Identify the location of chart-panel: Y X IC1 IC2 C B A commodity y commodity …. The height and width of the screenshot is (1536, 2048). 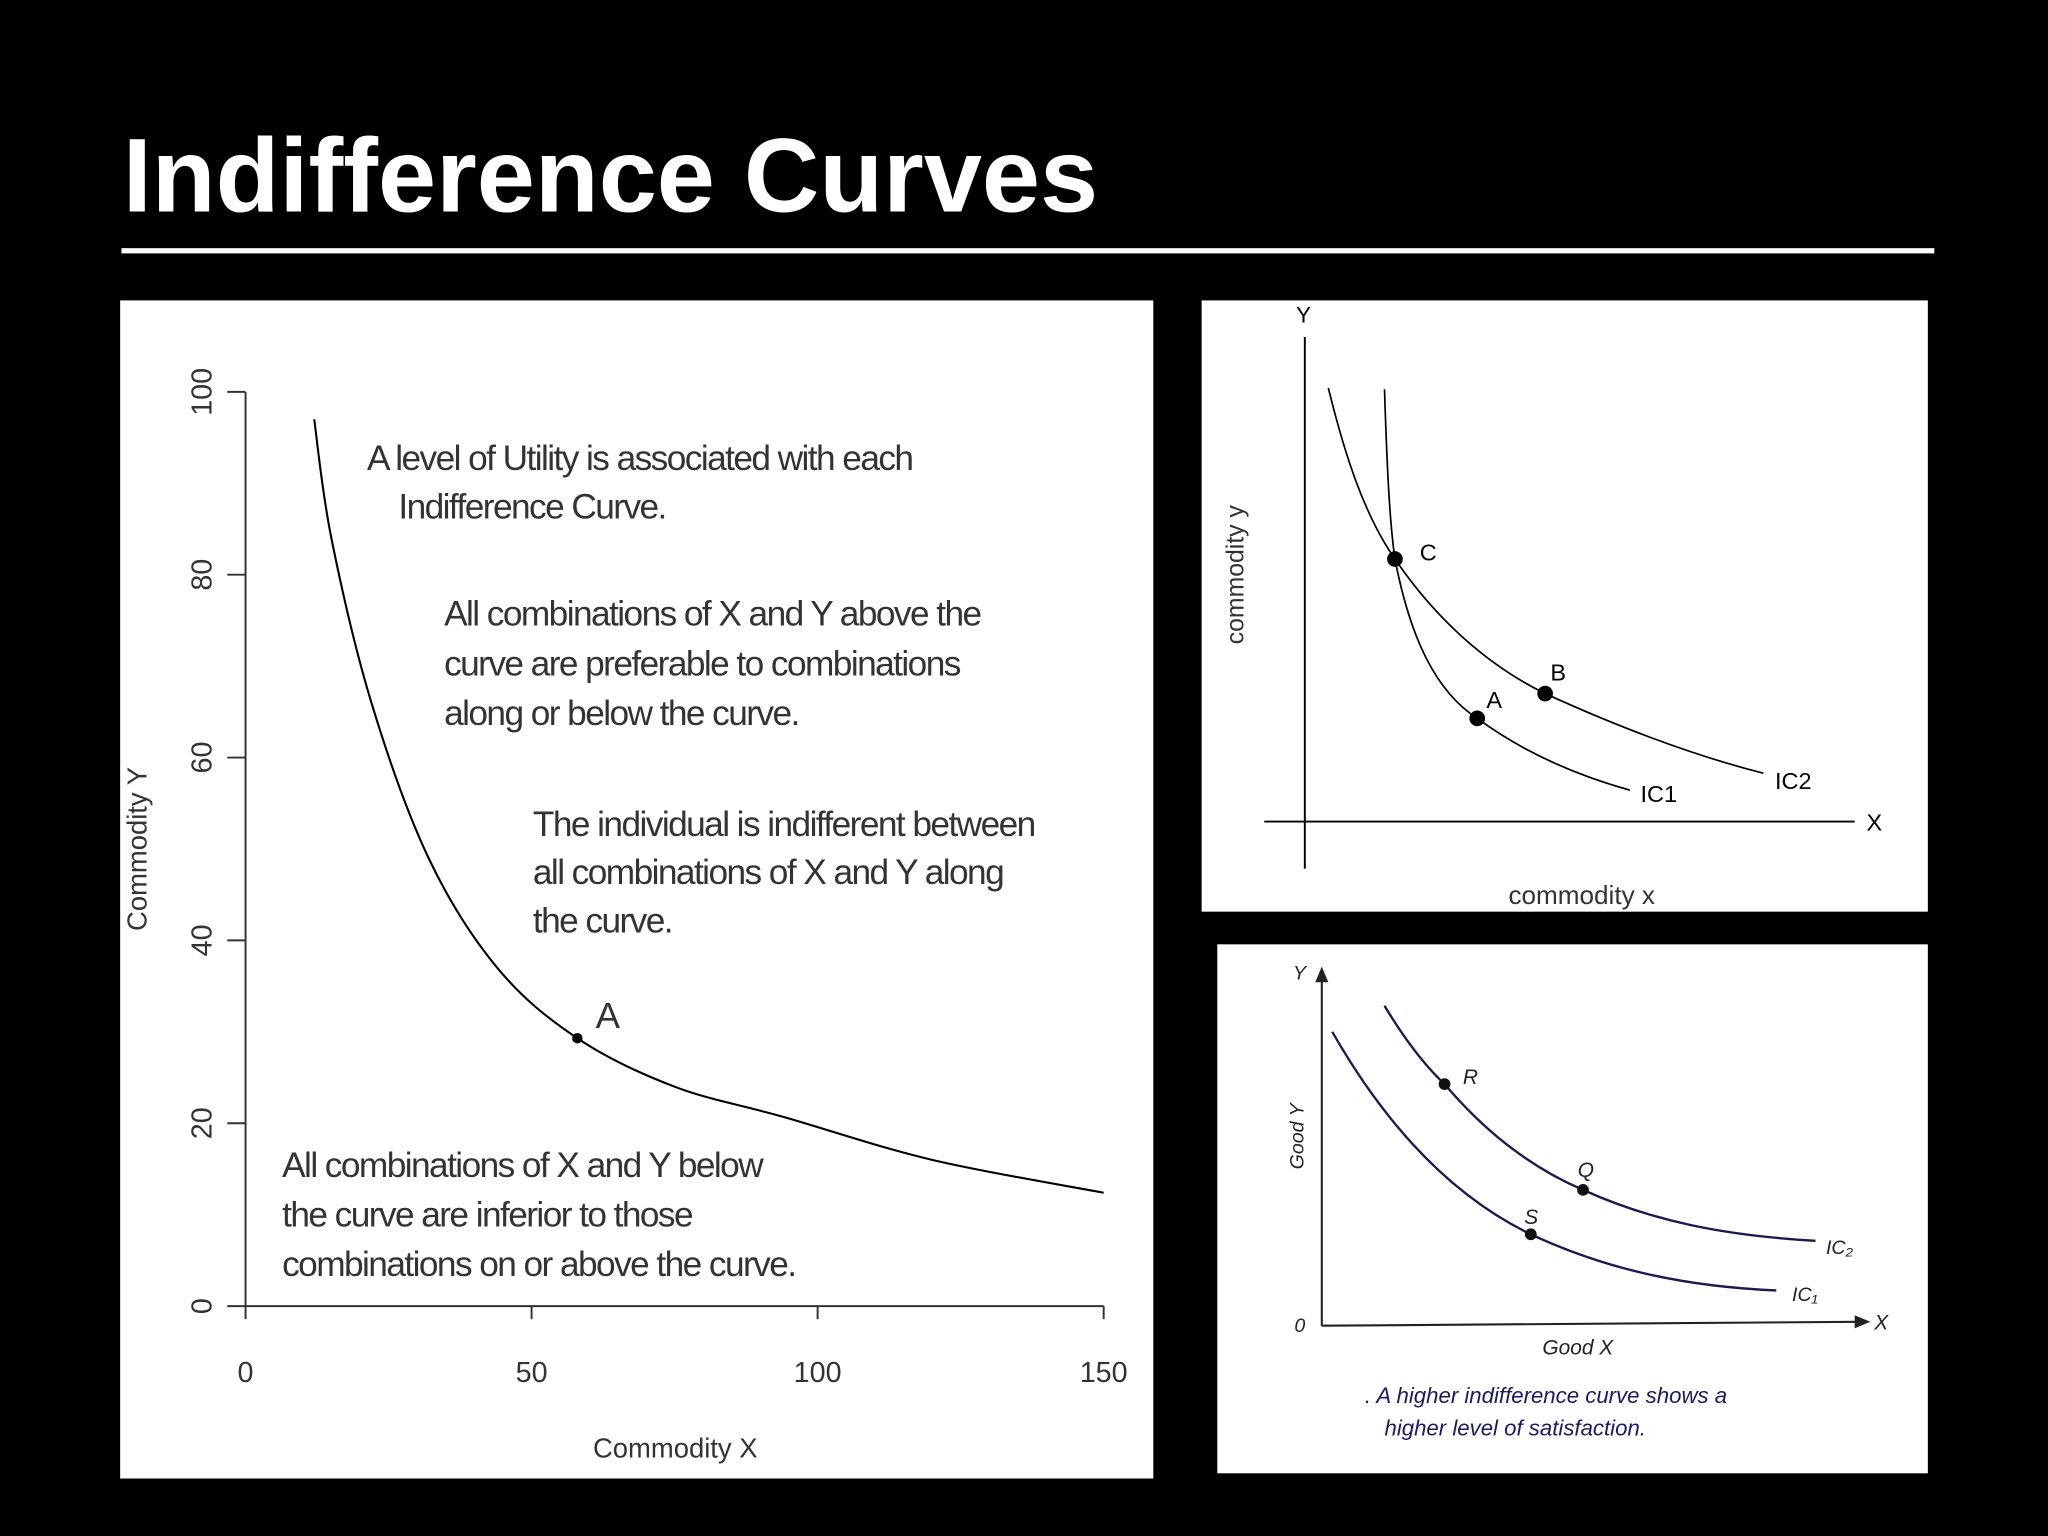
(1564, 606).